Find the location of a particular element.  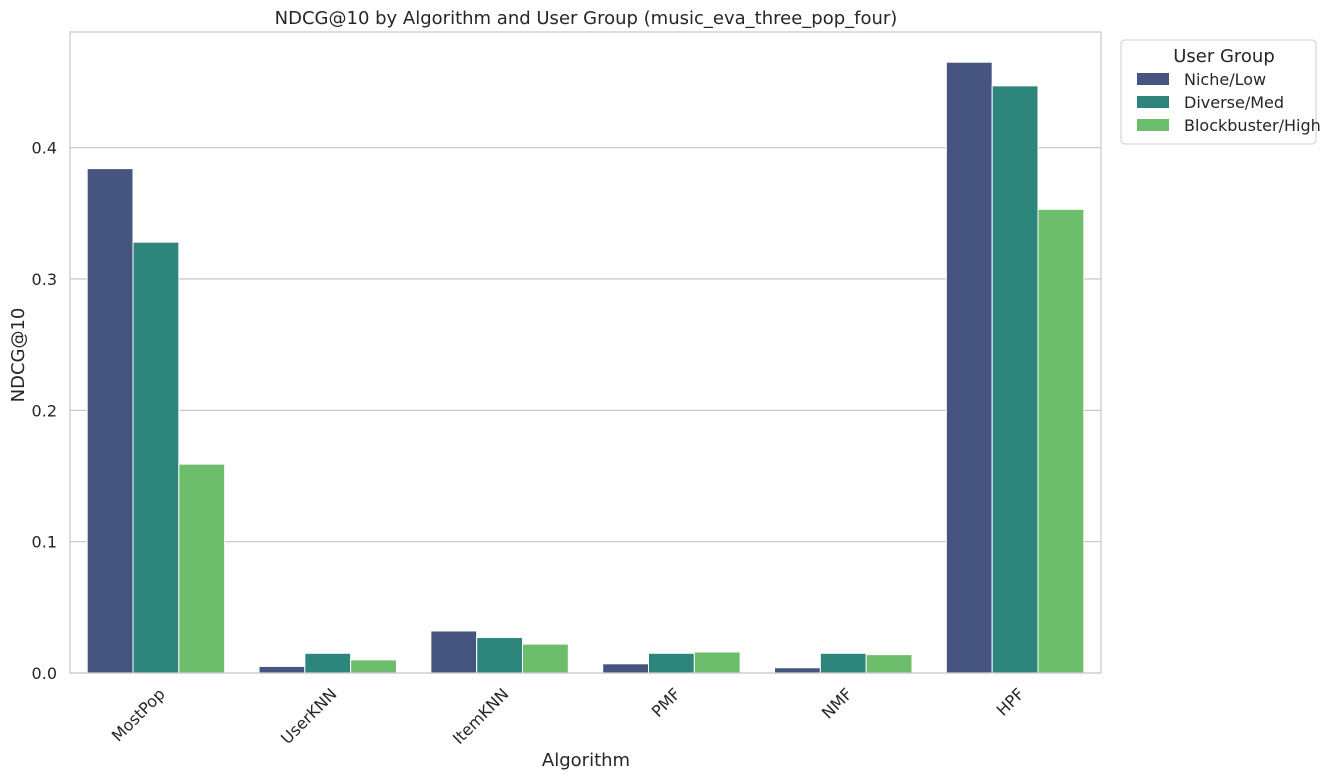

bar-nmf-blockbuster-high is located at coordinates (889, 664).